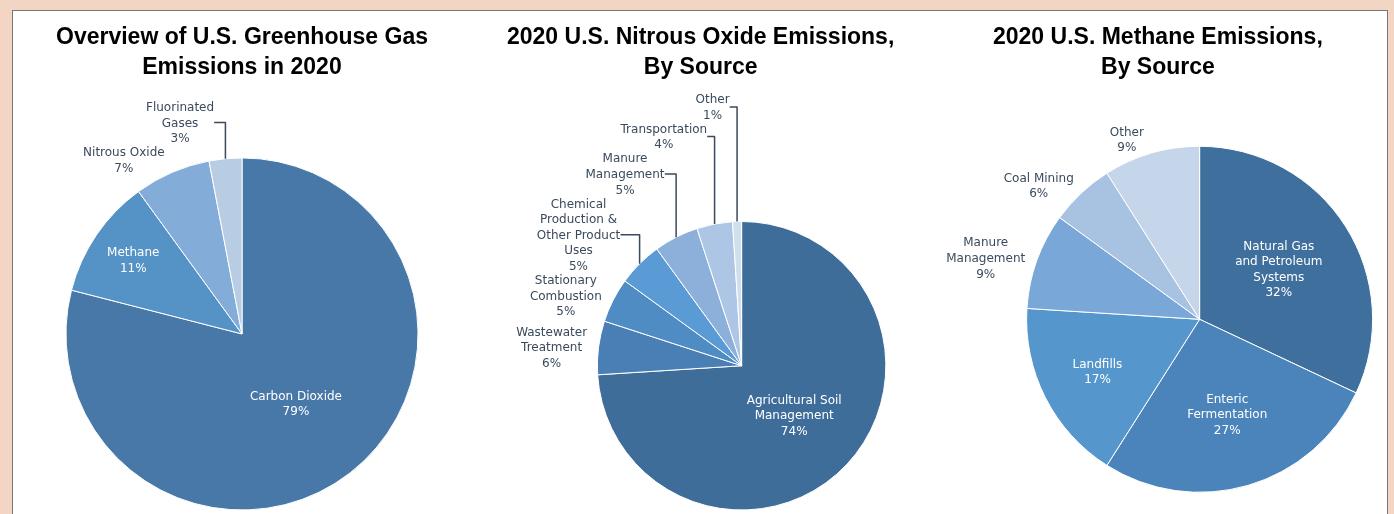 The image size is (1394, 514). Describe the element at coordinates (296, 411) in the screenshot. I see `data-label: 79%` at that location.